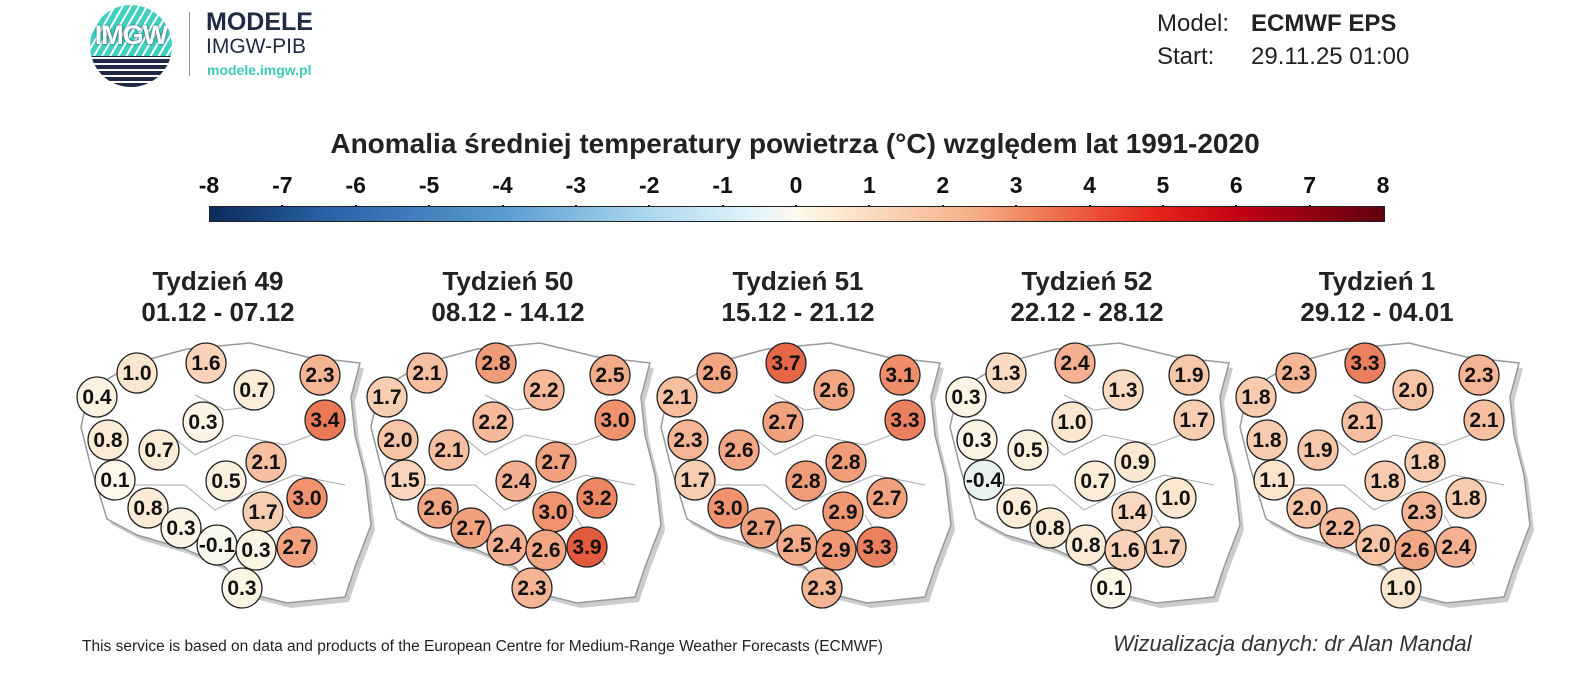 This screenshot has height=676, width=1570. I want to click on anomaly-value: 1.4, so click(1132, 512).